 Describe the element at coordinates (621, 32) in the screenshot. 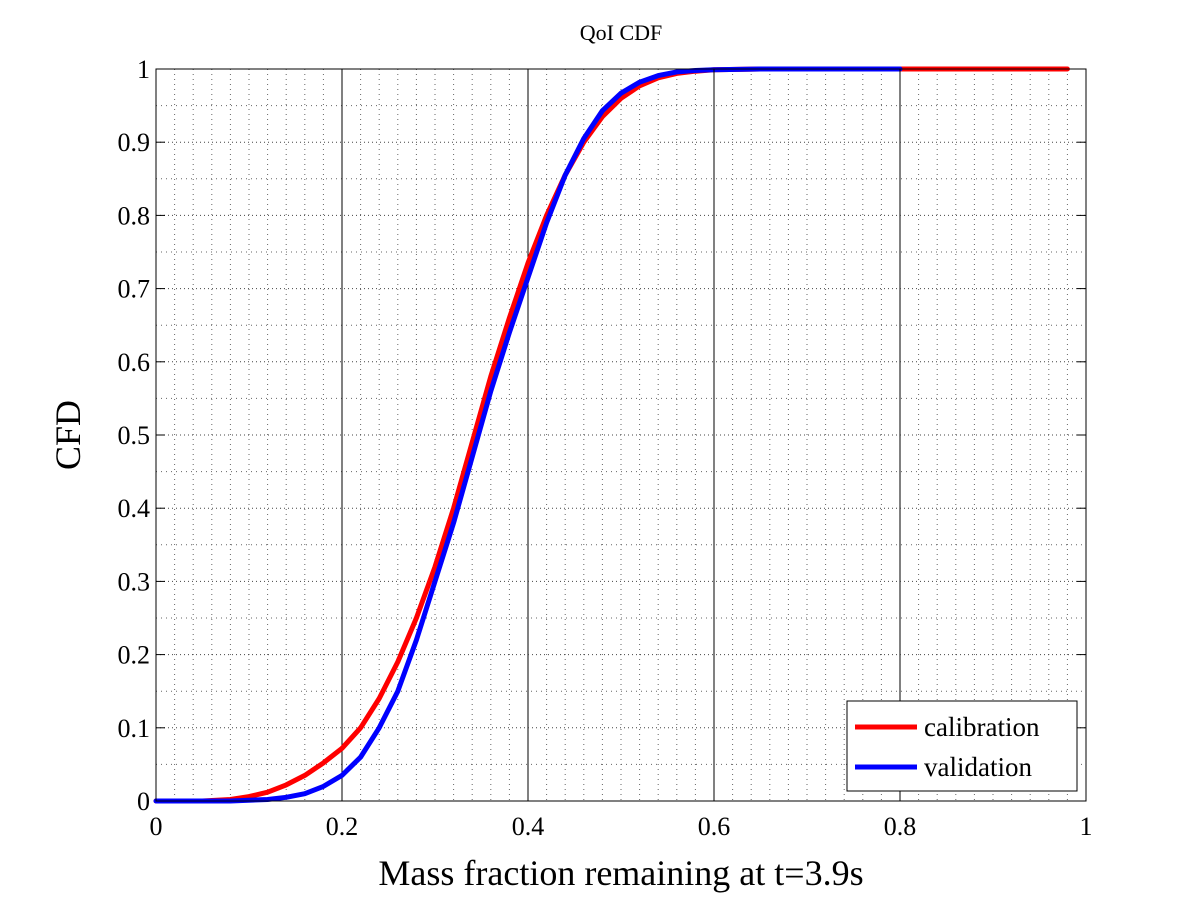

I see `chart-title: QoI CDF` at that location.